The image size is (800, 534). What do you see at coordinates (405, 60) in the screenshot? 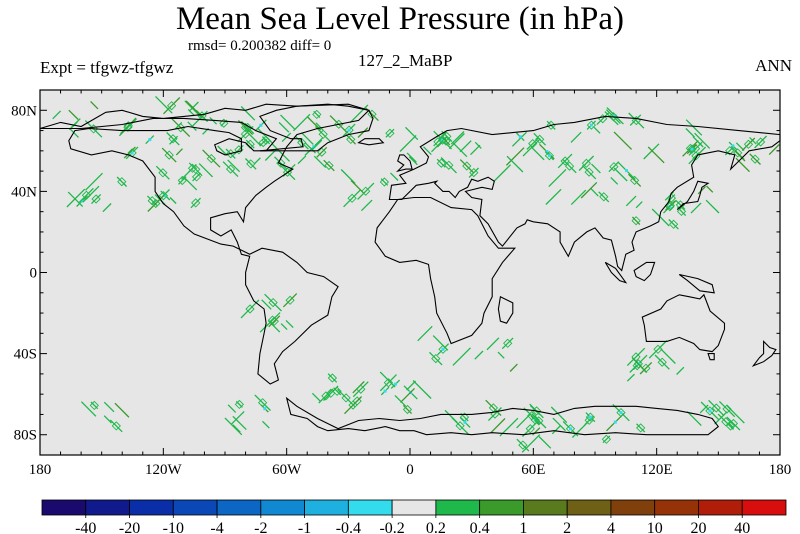
I see `period-label: 127_2_MaBP` at bounding box center [405, 60].